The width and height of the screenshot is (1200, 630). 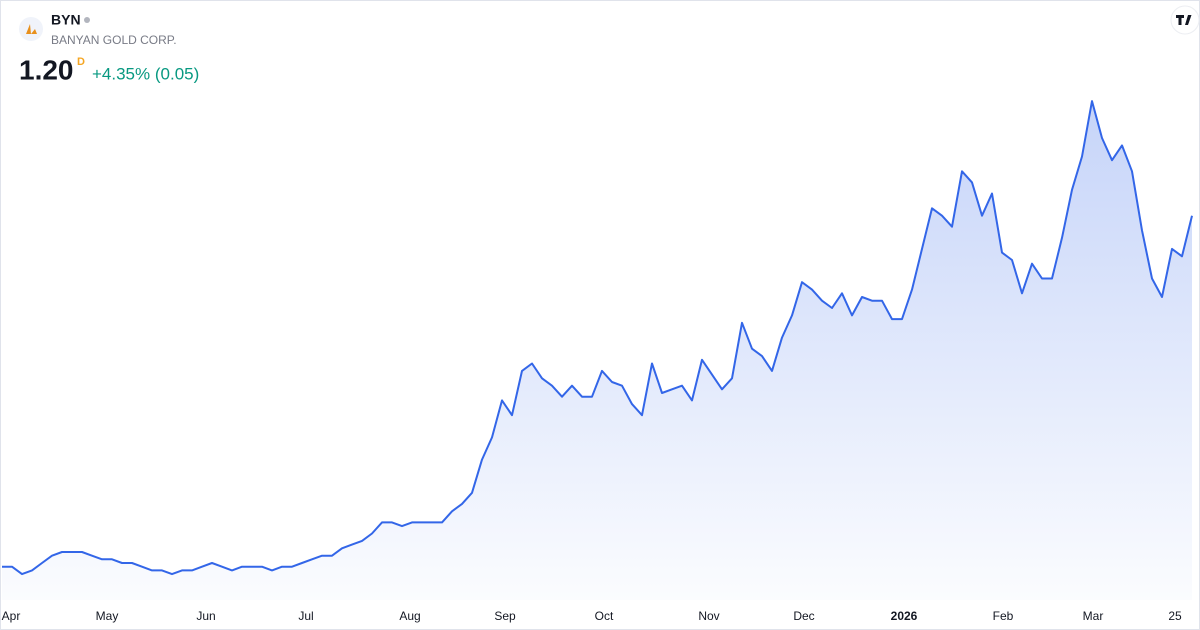 I want to click on symbol: BYN, so click(x=66, y=20).